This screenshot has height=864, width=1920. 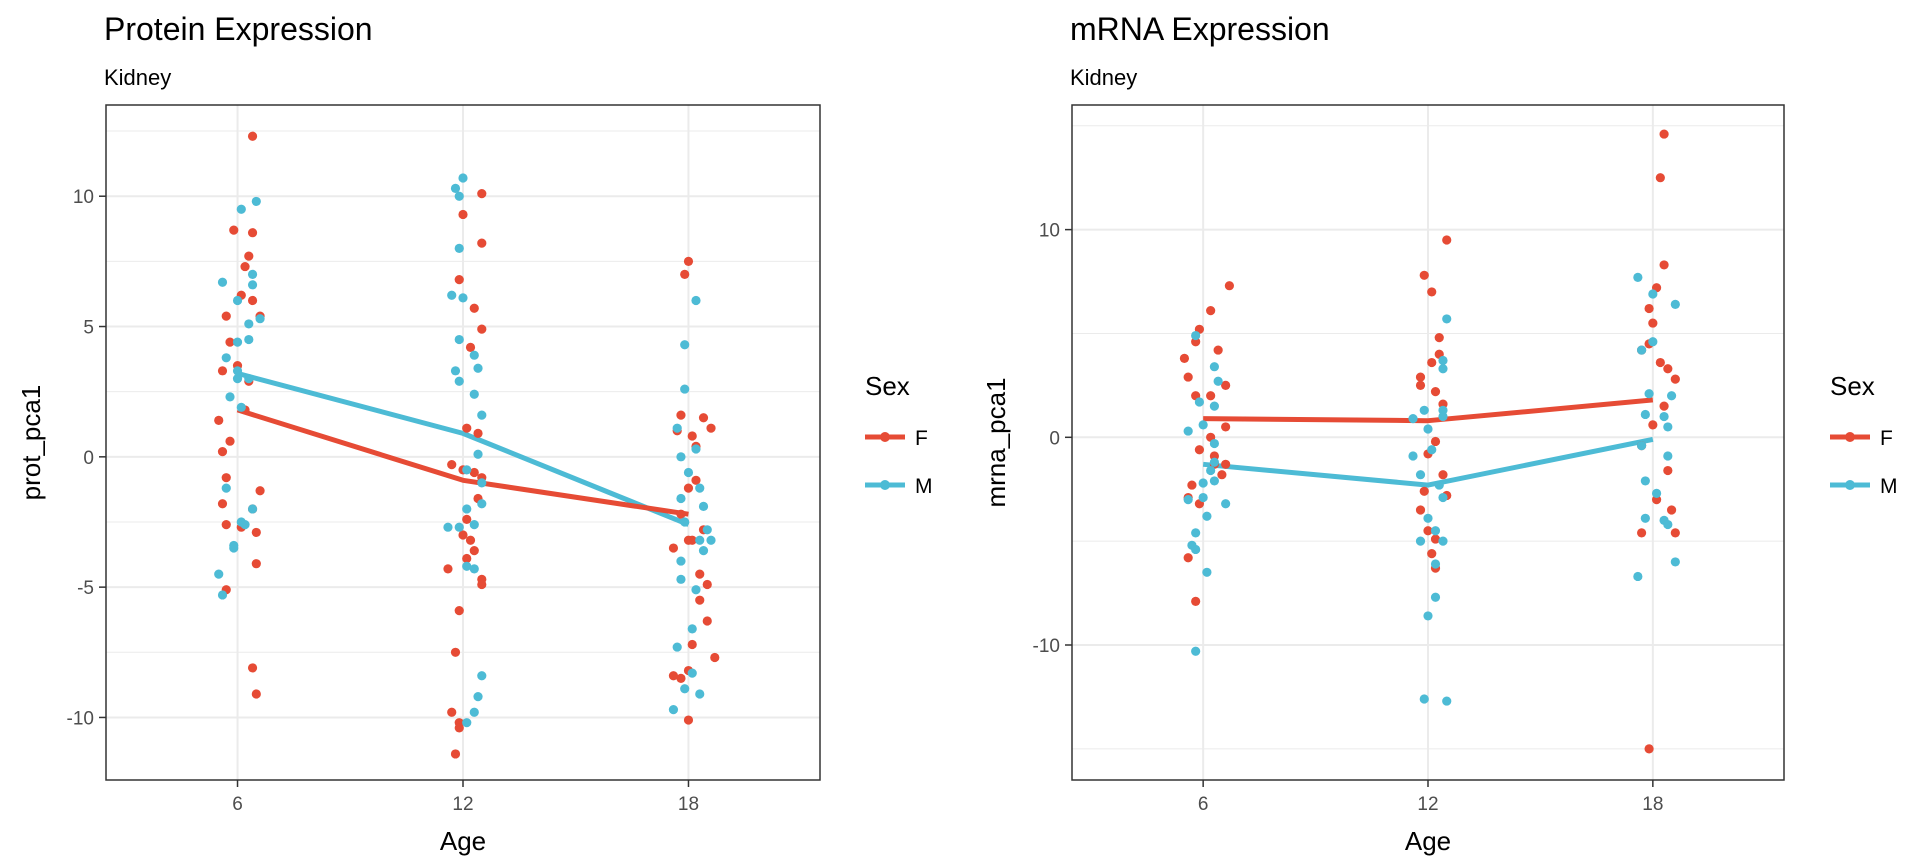 I want to click on chart-subtitle: Kidney, so click(x=1103, y=77).